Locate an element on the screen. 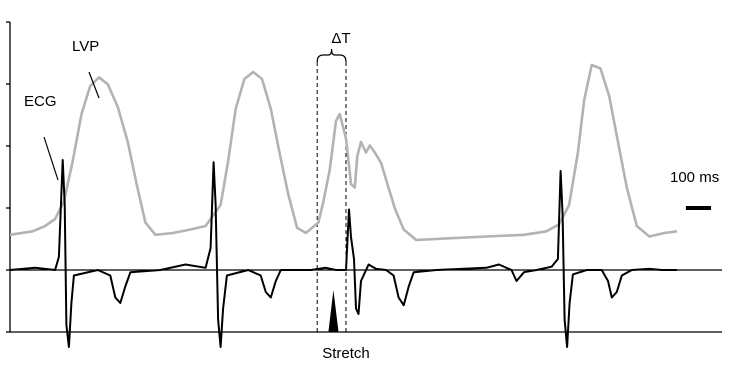 This screenshot has width=732, height=365. time-scale-bar: 100 ms is located at coordinates (694, 189).